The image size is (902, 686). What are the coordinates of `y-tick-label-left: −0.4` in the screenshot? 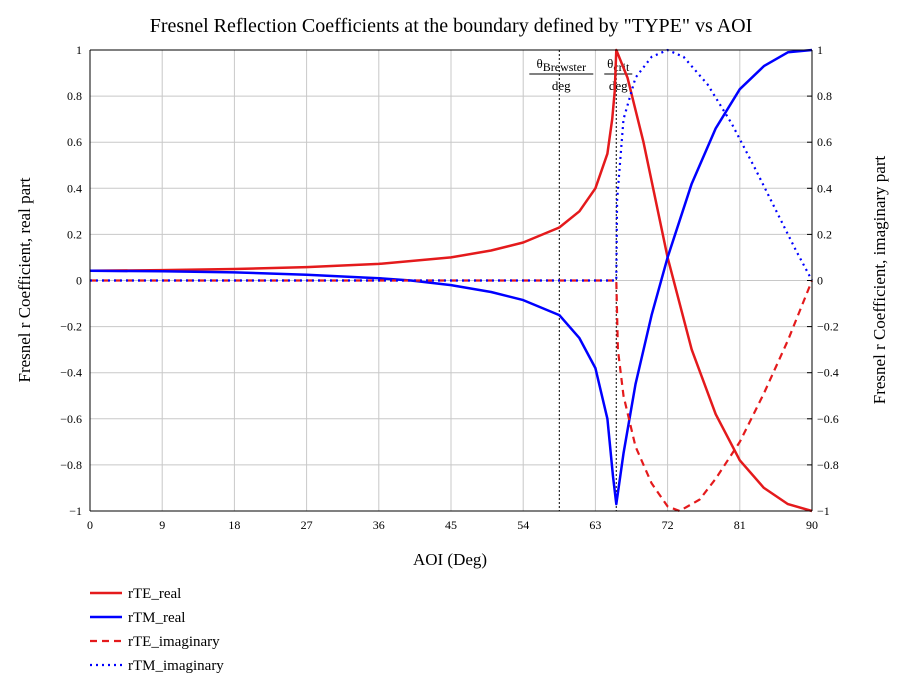 It's located at (71, 373).